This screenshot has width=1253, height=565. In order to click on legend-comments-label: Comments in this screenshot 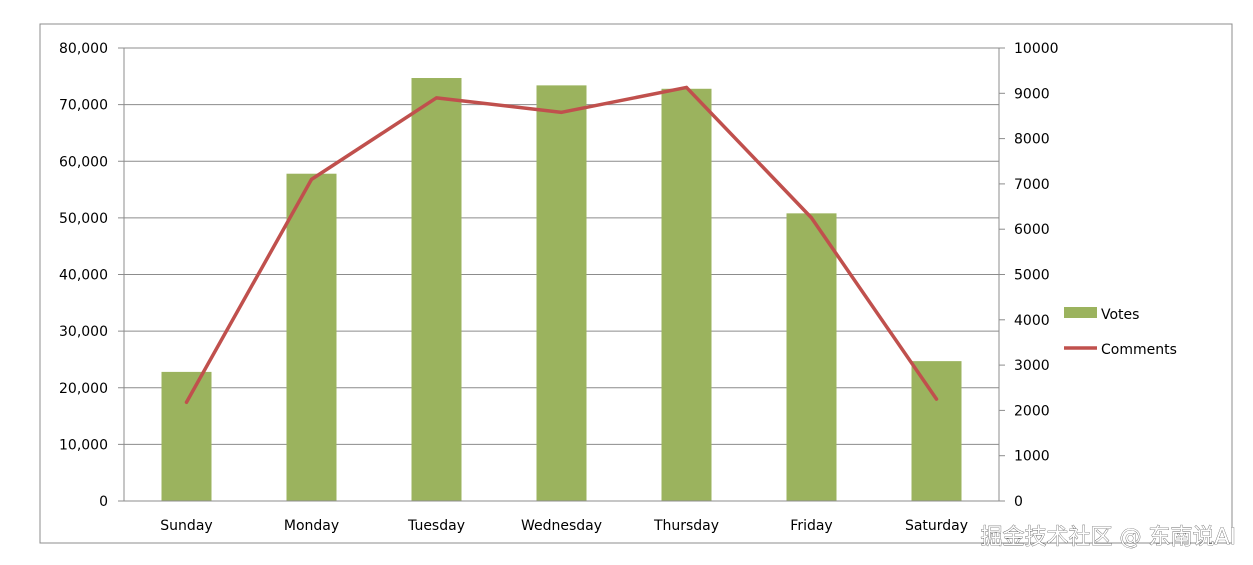, I will do `click(1139, 350)`.